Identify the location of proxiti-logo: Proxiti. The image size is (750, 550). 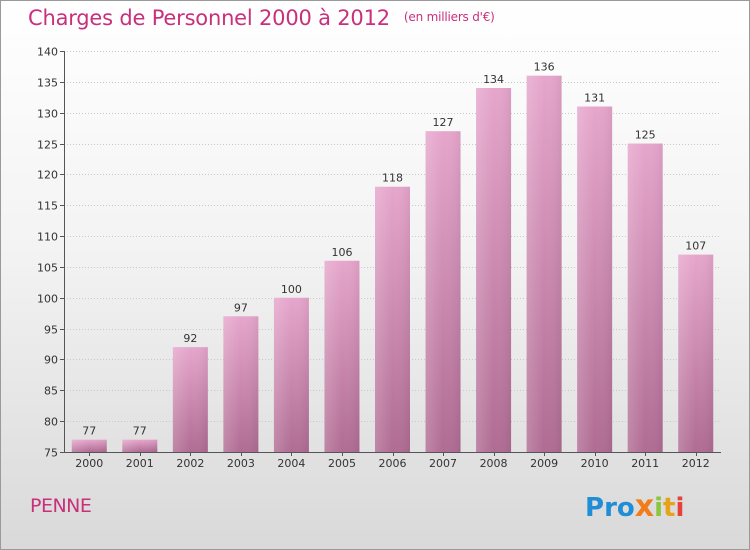
(634, 506).